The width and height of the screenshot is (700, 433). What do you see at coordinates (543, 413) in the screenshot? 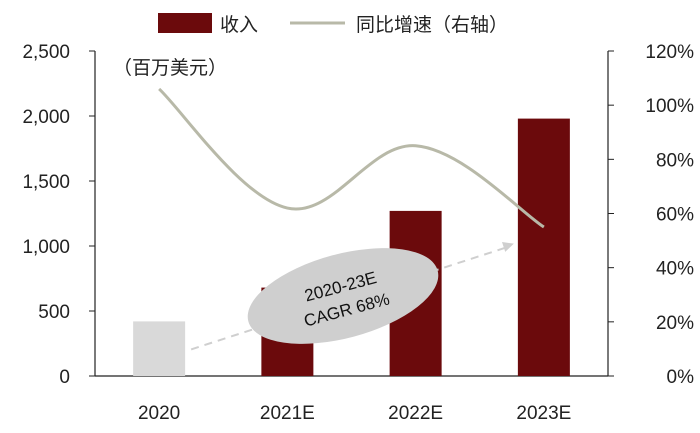
I see `x-tick-label: 2023E` at bounding box center [543, 413].